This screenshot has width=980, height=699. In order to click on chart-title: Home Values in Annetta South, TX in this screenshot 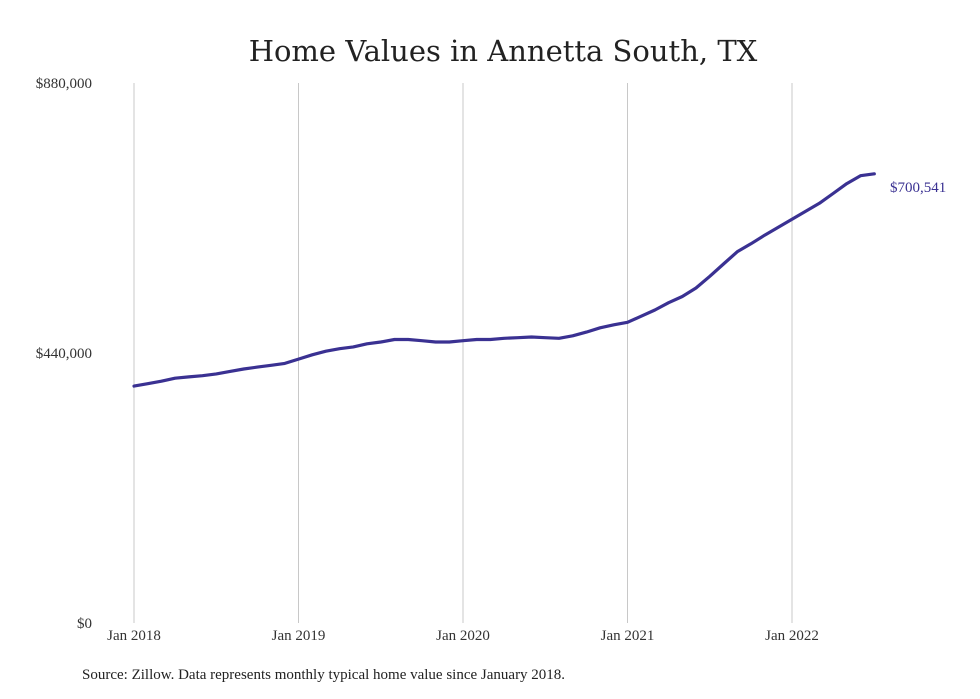, I will do `click(503, 51)`.